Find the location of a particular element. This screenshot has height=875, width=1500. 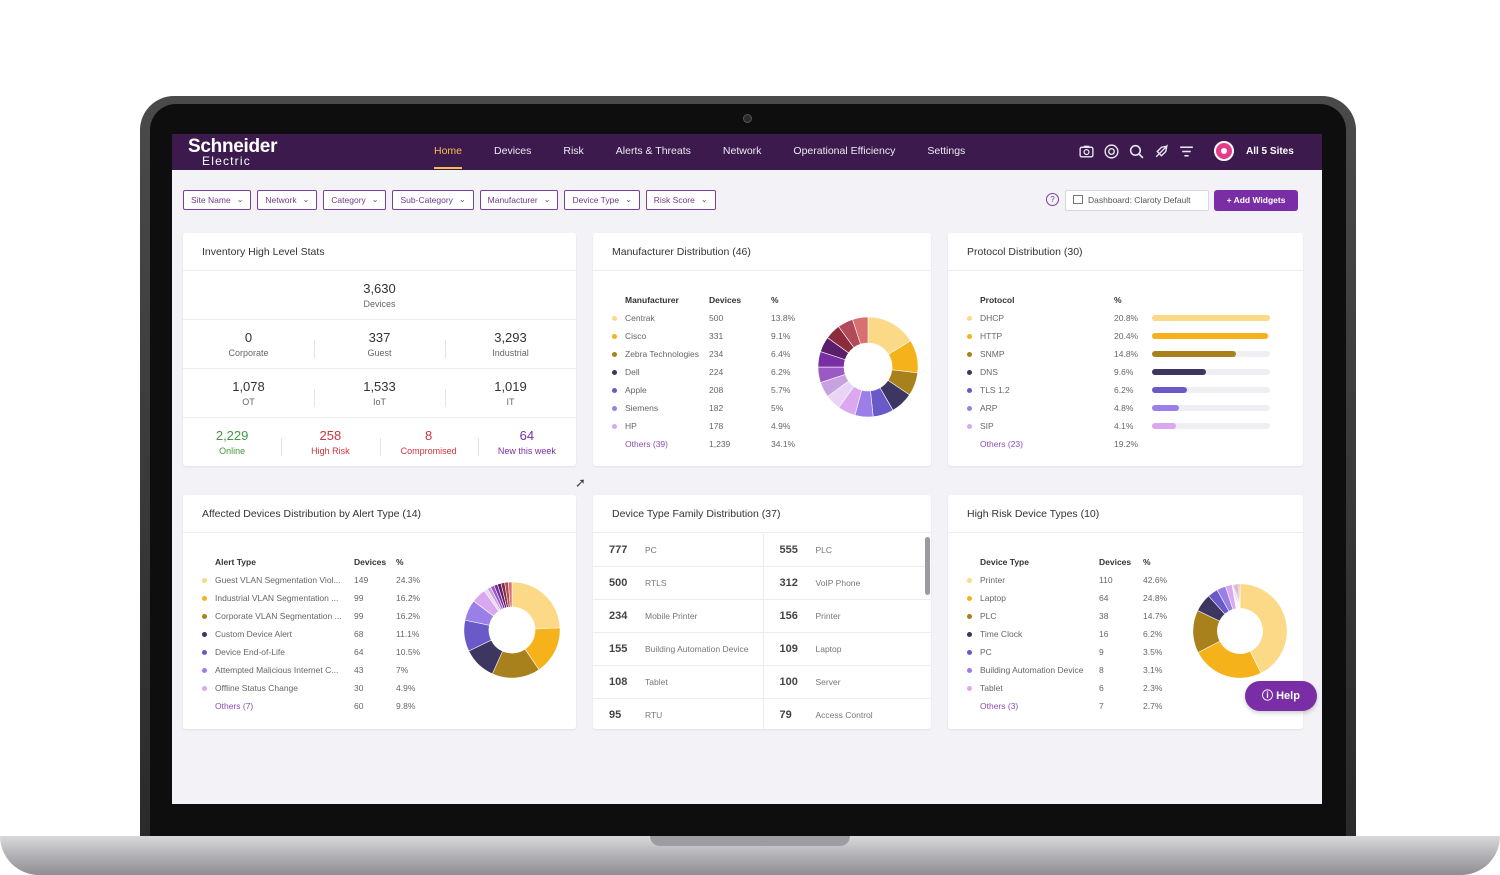

table-row: Offline Status Change 30 4.9% is located at coordinates (332, 688).